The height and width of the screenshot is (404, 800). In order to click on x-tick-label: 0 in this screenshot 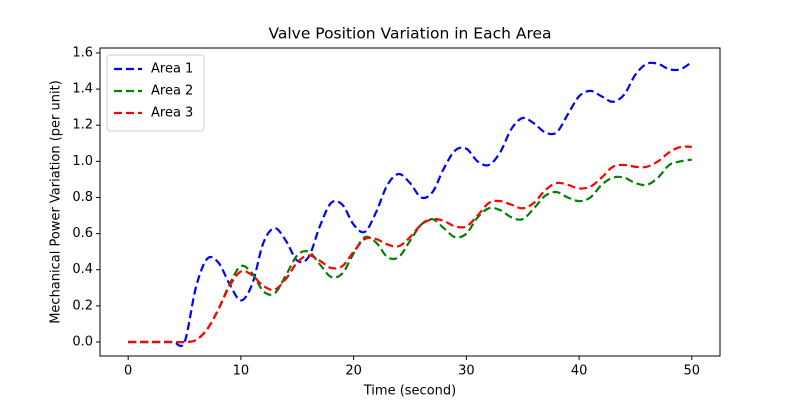, I will do `click(128, 371)`.